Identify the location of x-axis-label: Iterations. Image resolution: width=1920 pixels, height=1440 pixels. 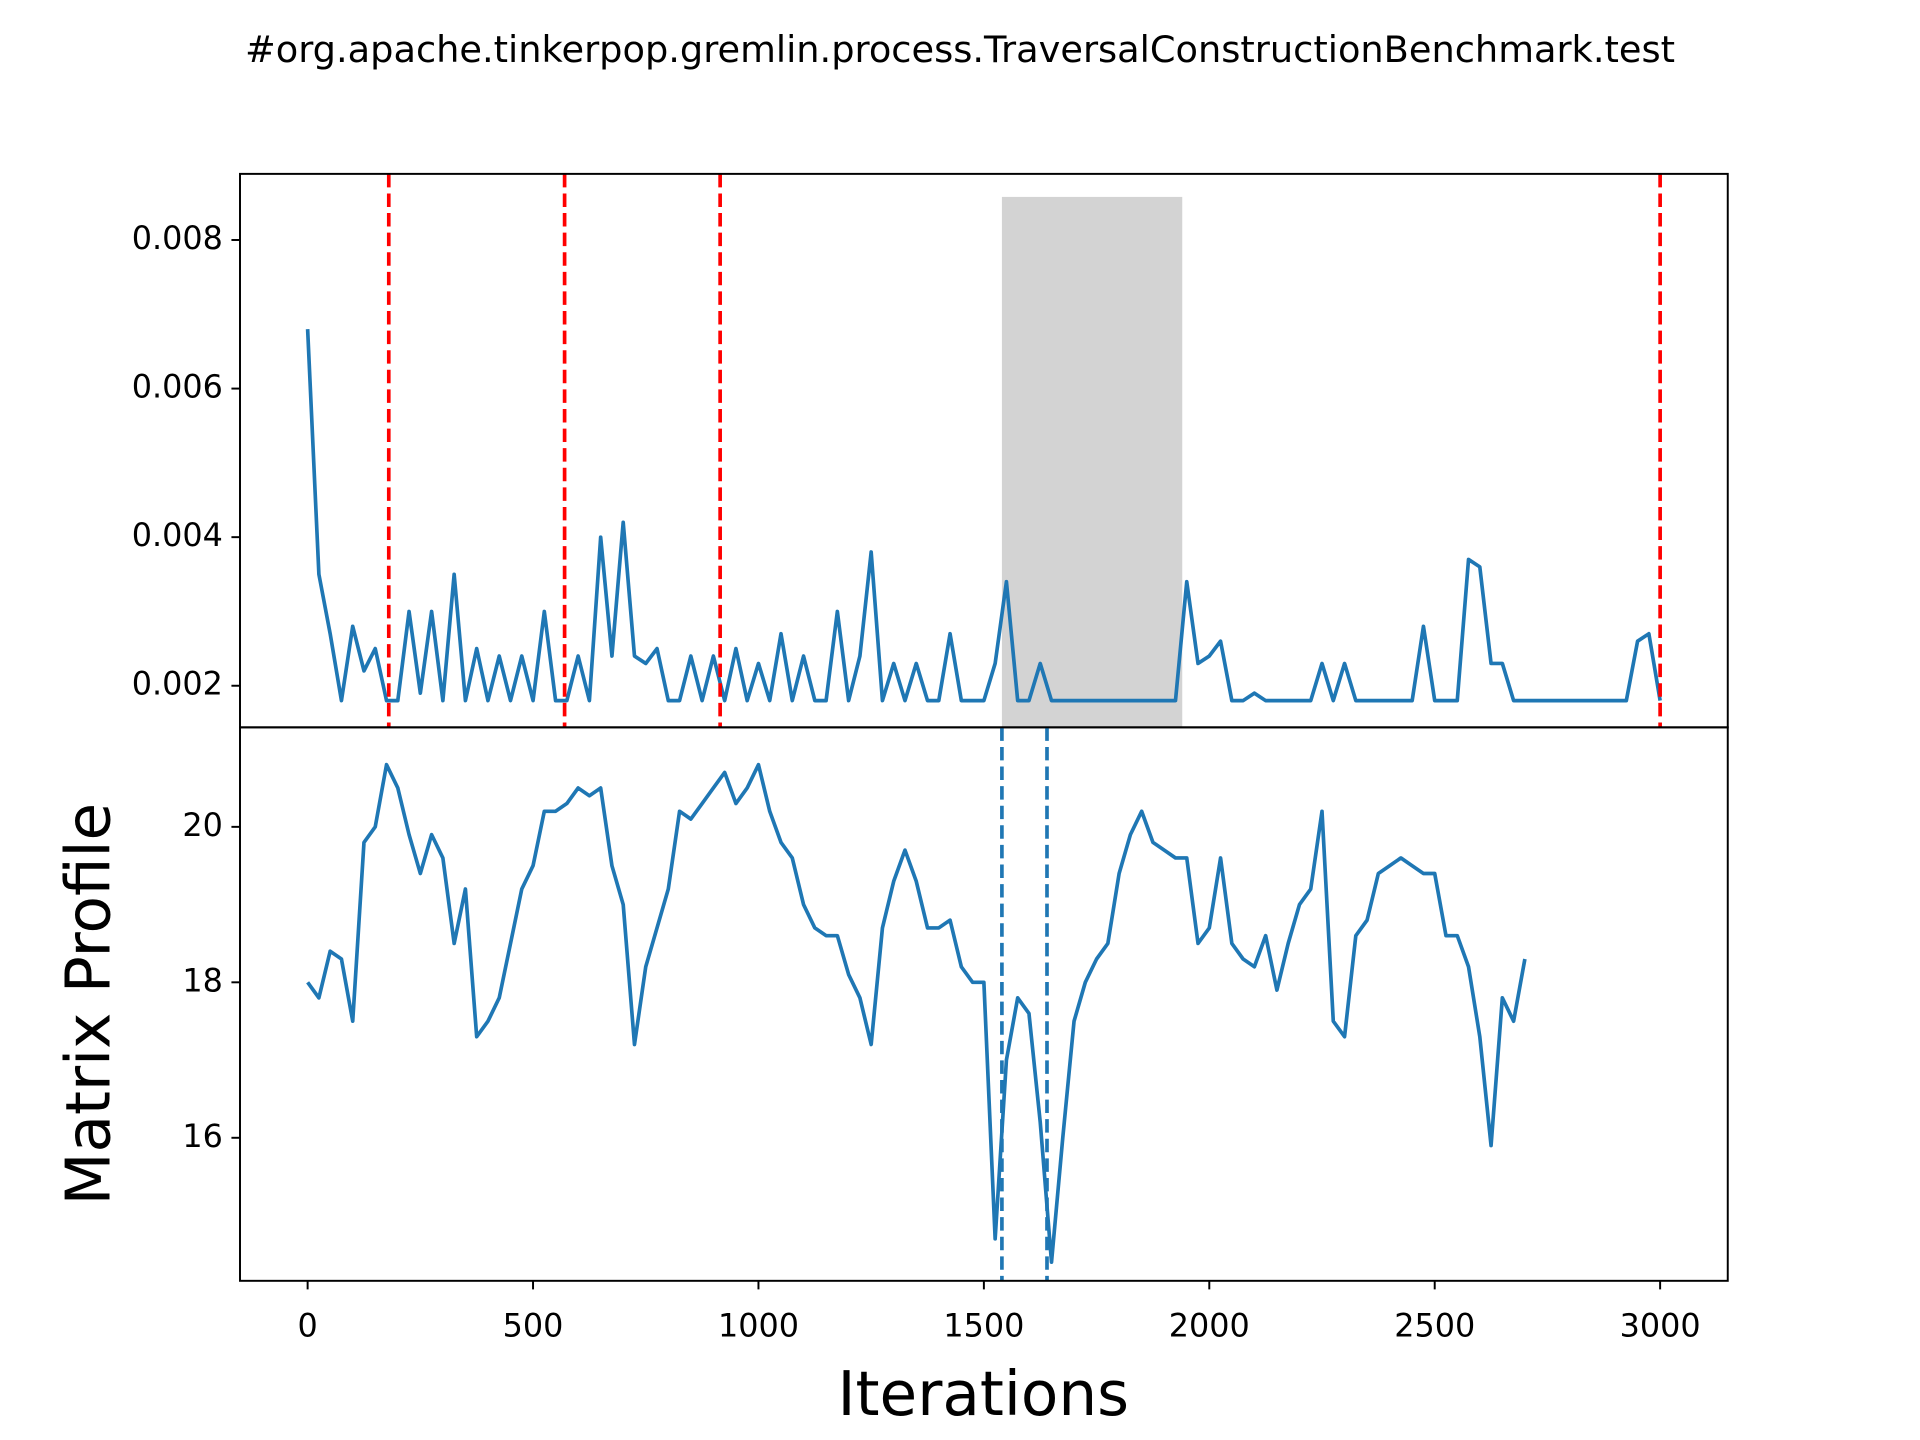
(983, 1394).